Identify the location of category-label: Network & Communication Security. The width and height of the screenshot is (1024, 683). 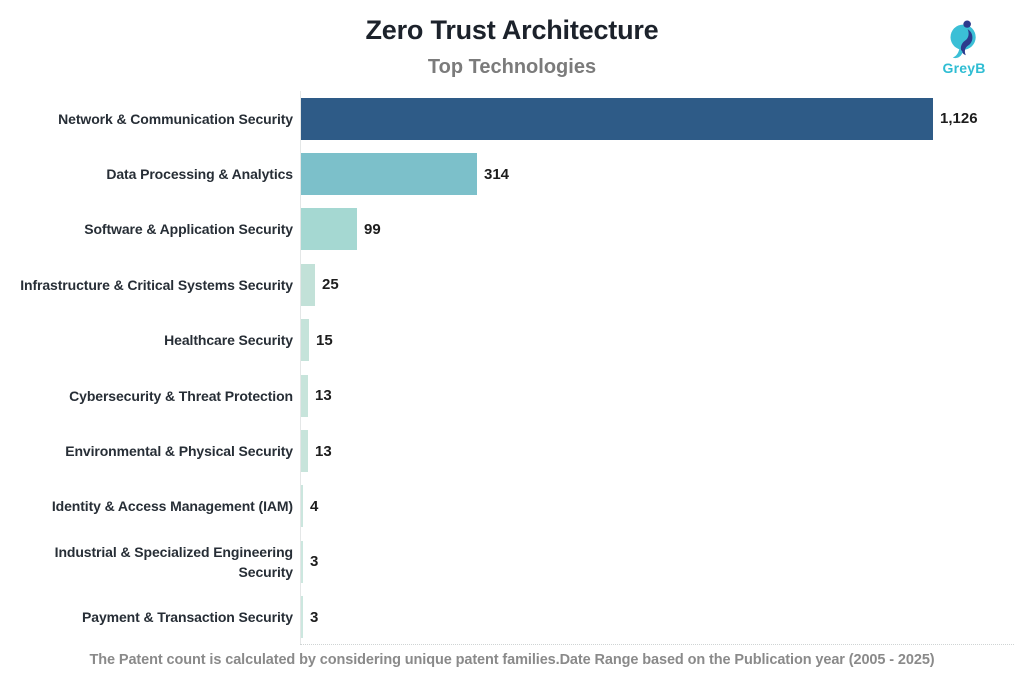
(175, 118).